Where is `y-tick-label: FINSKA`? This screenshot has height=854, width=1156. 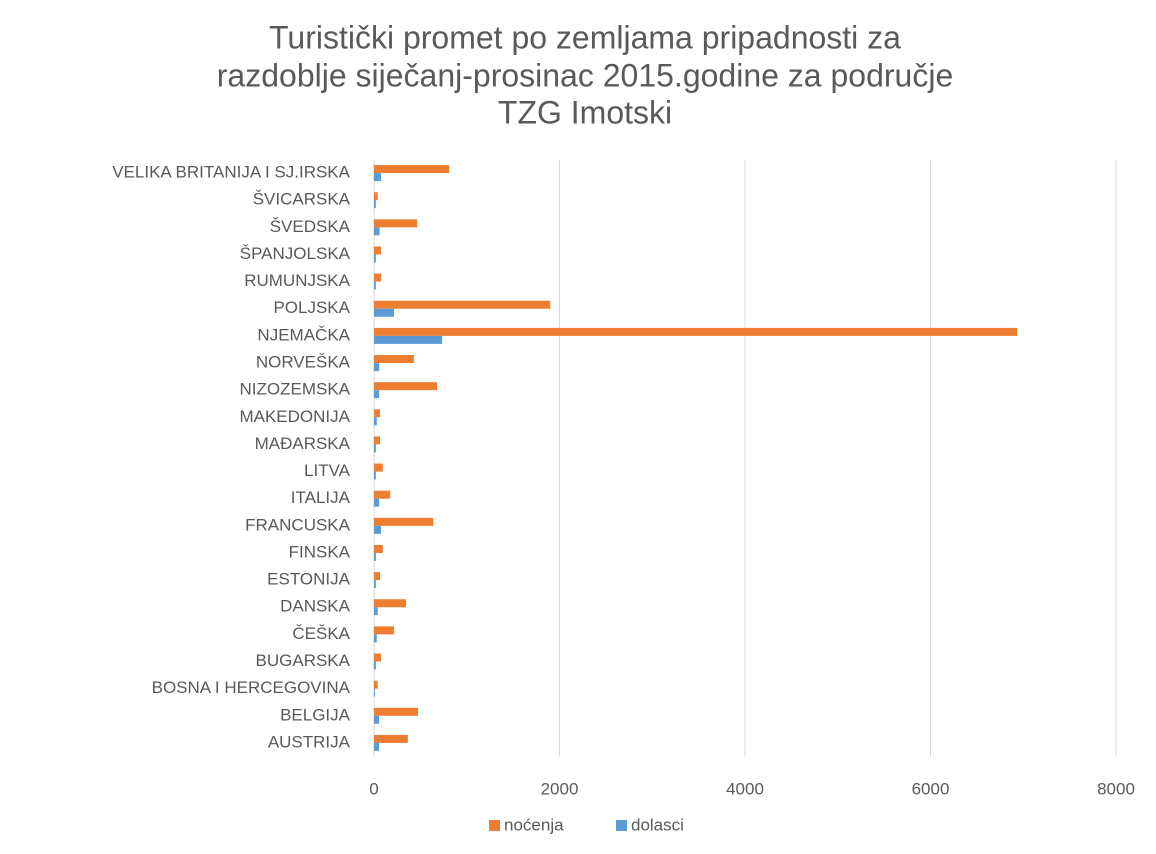 y-tick-label: FINSKA is located at coordinates (320, 551).